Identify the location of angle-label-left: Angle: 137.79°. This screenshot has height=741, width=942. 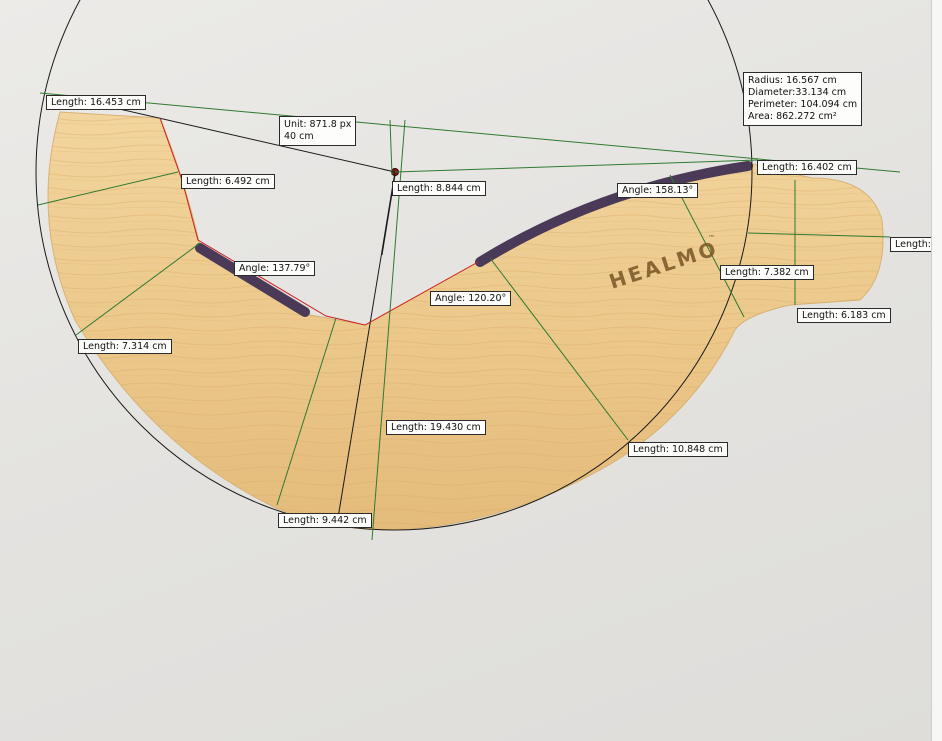
(275, 268).